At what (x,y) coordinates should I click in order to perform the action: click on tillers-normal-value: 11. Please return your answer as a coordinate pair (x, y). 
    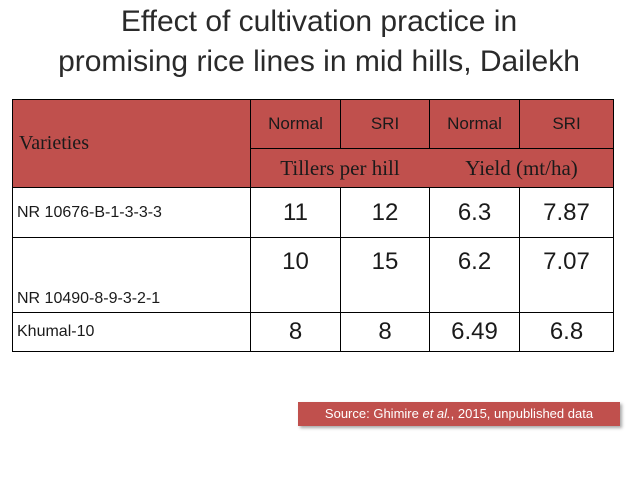
    Looking at the image, I should click on (295, 212).